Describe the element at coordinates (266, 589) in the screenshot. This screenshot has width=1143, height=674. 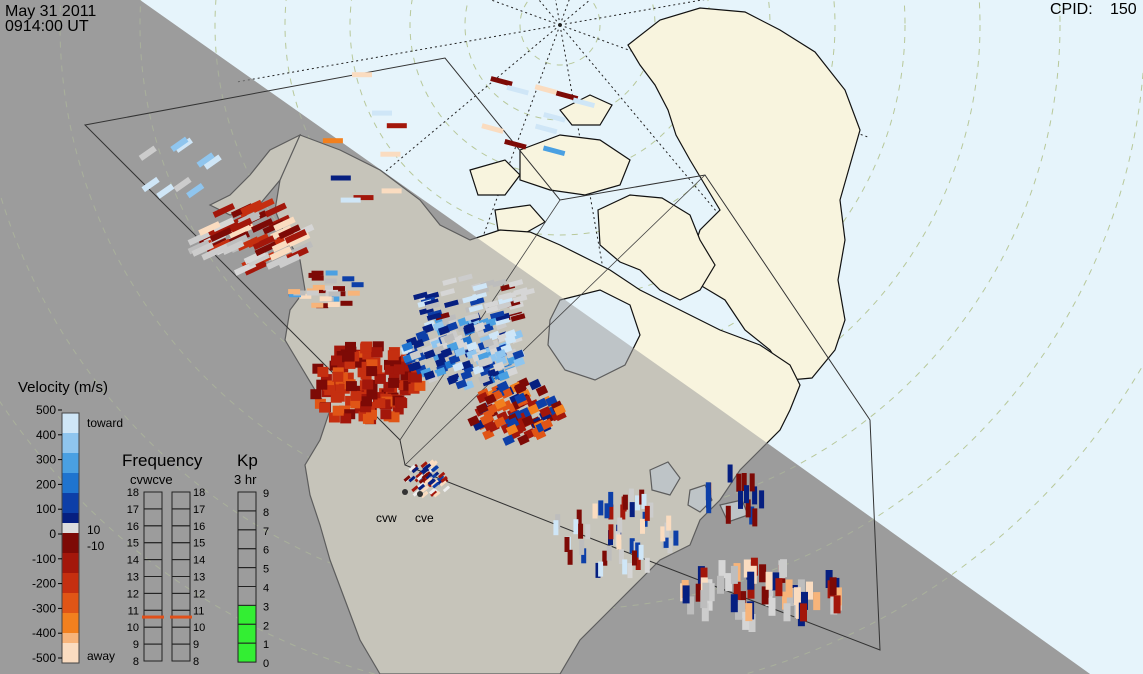
I see `kp-tick-label: 4` at that location.